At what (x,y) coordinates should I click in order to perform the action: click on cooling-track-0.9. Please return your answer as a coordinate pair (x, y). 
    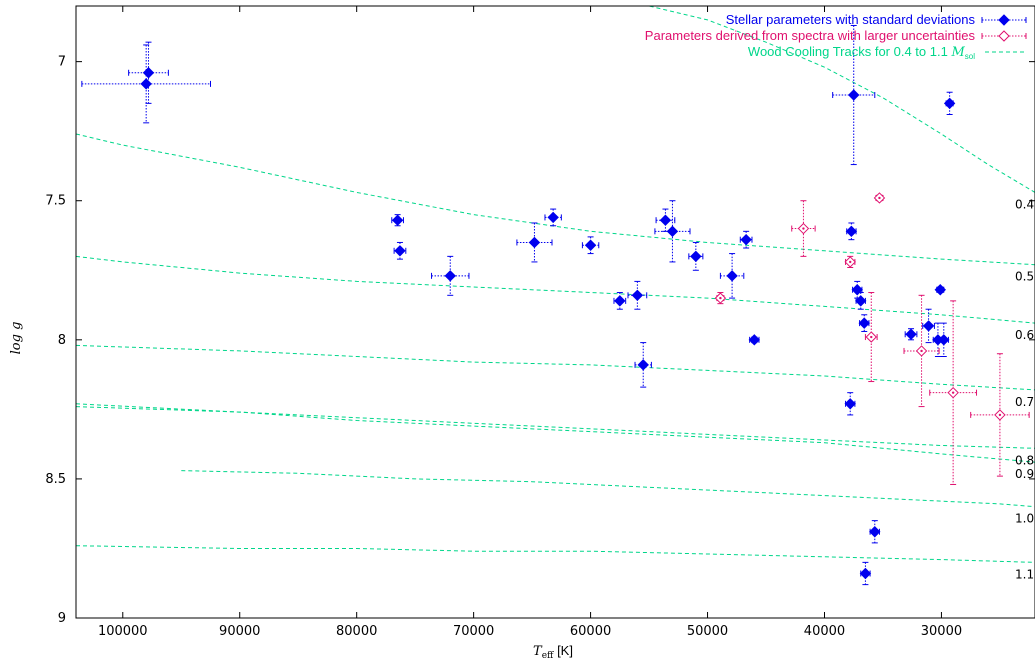
    Looking at the image, I should click on (555, 433).